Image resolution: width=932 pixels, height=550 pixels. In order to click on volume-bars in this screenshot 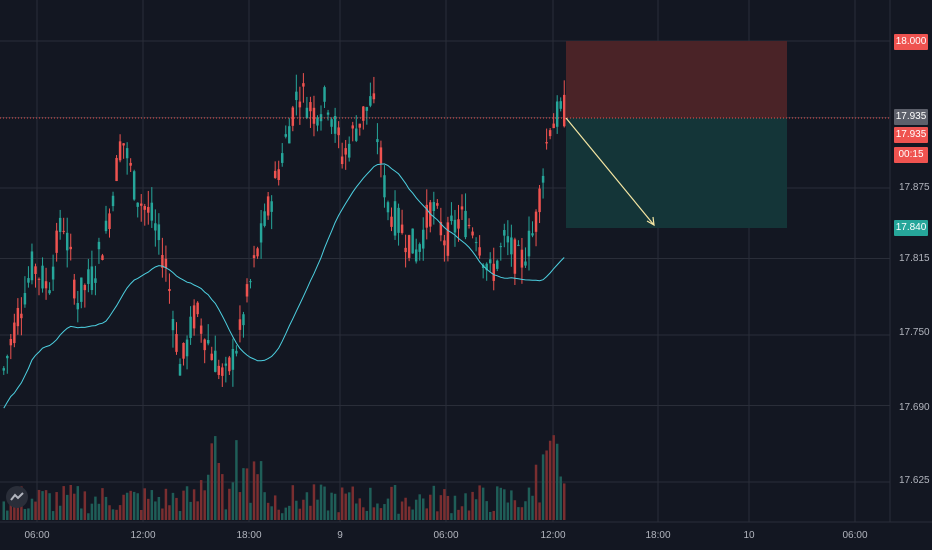, I will do `click(284, 477)`.